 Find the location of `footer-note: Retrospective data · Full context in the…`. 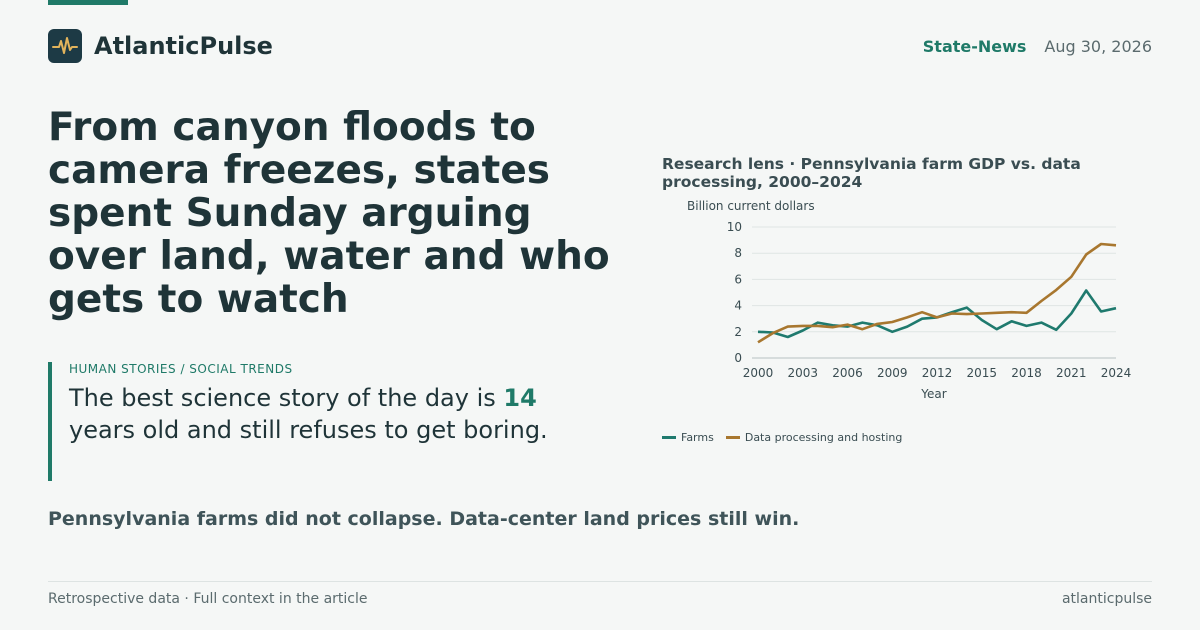

footer-note: Retrospective data · Full context in the… is located at coordinates (208, 599).